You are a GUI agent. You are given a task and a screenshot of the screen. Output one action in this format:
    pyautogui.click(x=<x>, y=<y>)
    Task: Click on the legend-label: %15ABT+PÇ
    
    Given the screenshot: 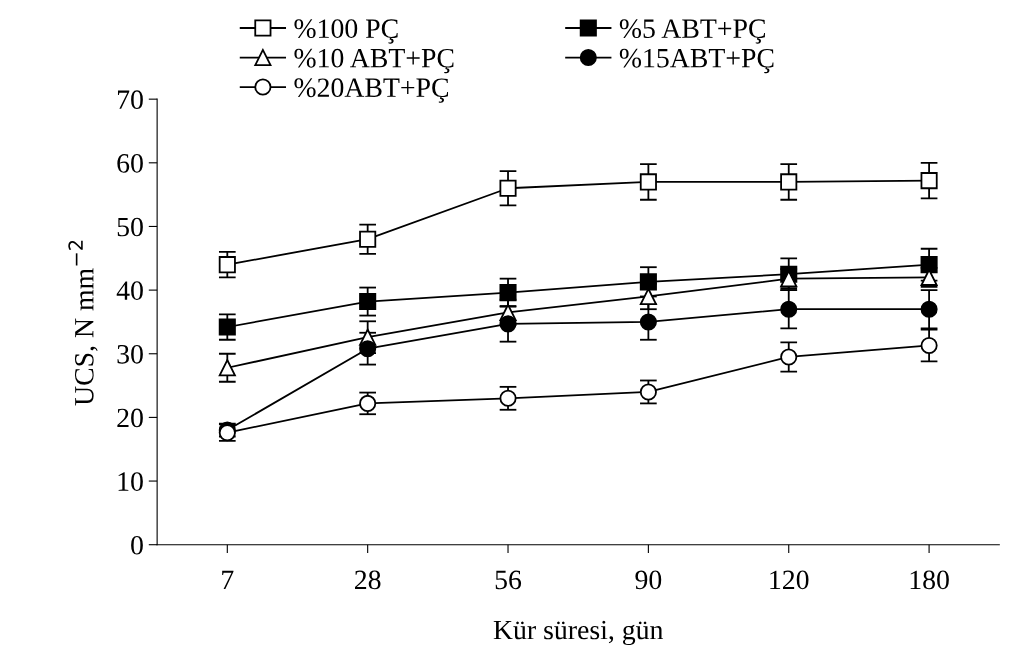 What is the action you would take?
    pyautogui.click(x=696, y=61)
    